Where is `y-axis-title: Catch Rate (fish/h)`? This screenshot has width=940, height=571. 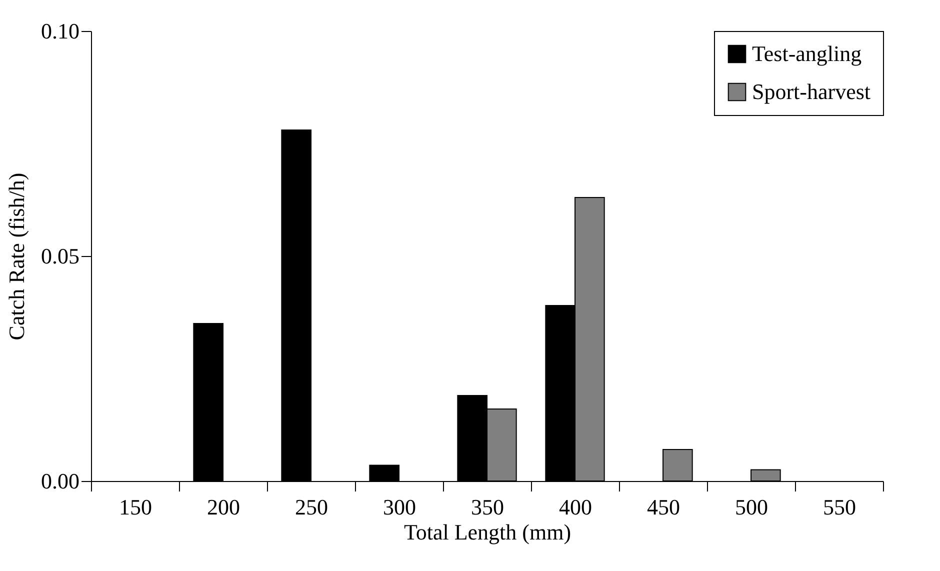 y-axis-title: Catch Rate (fish/h) is located at coordinates (16, 256).